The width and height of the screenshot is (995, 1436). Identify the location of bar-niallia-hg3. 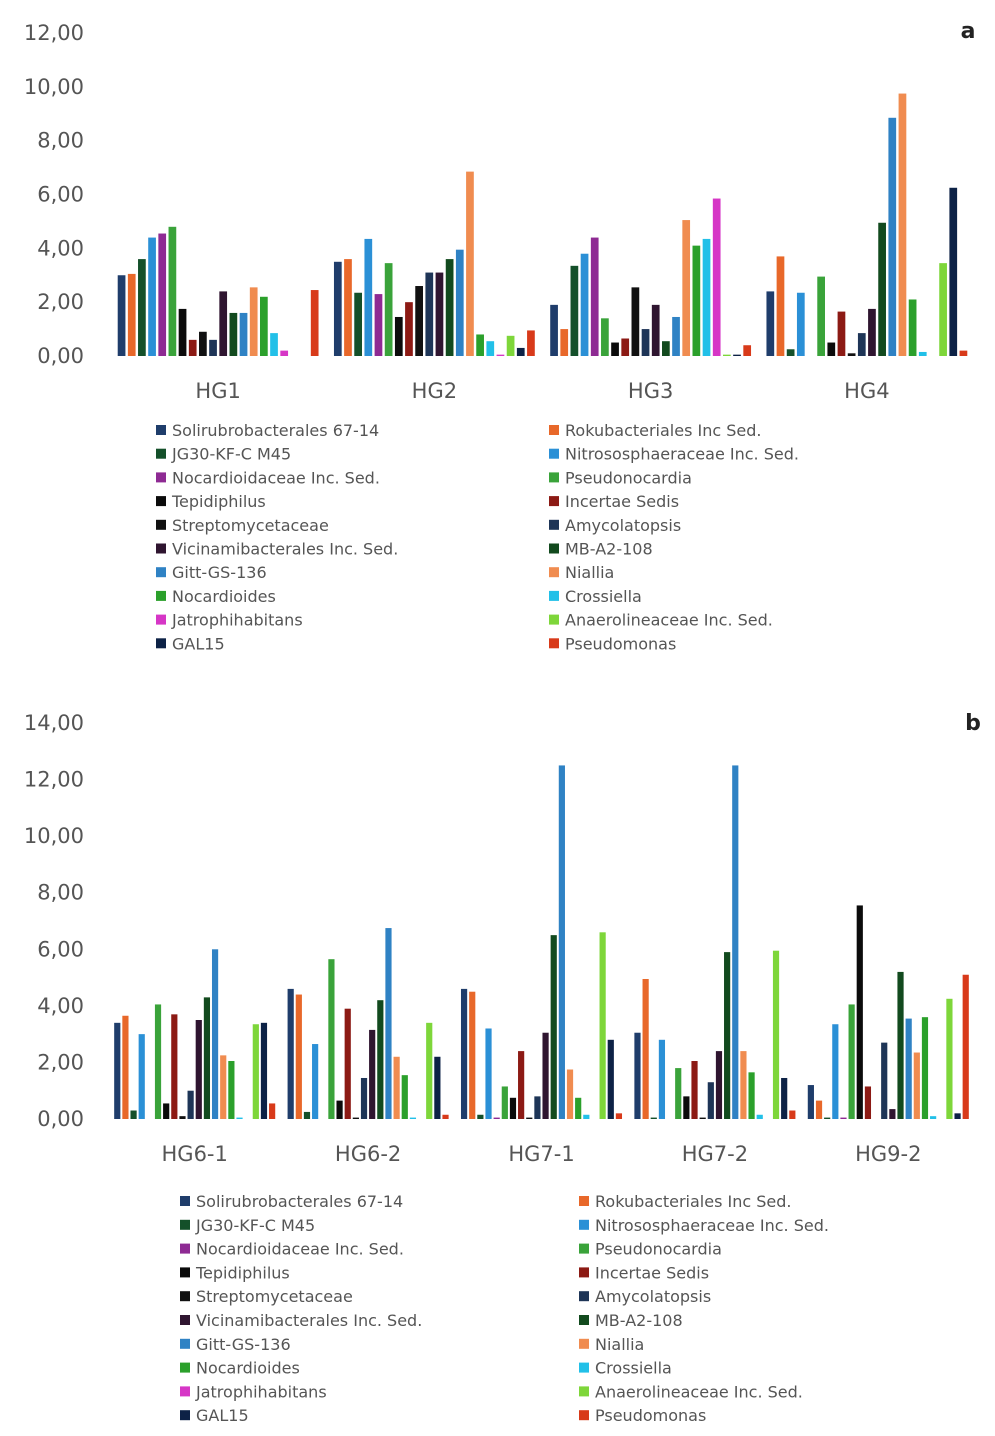
(686, 288).